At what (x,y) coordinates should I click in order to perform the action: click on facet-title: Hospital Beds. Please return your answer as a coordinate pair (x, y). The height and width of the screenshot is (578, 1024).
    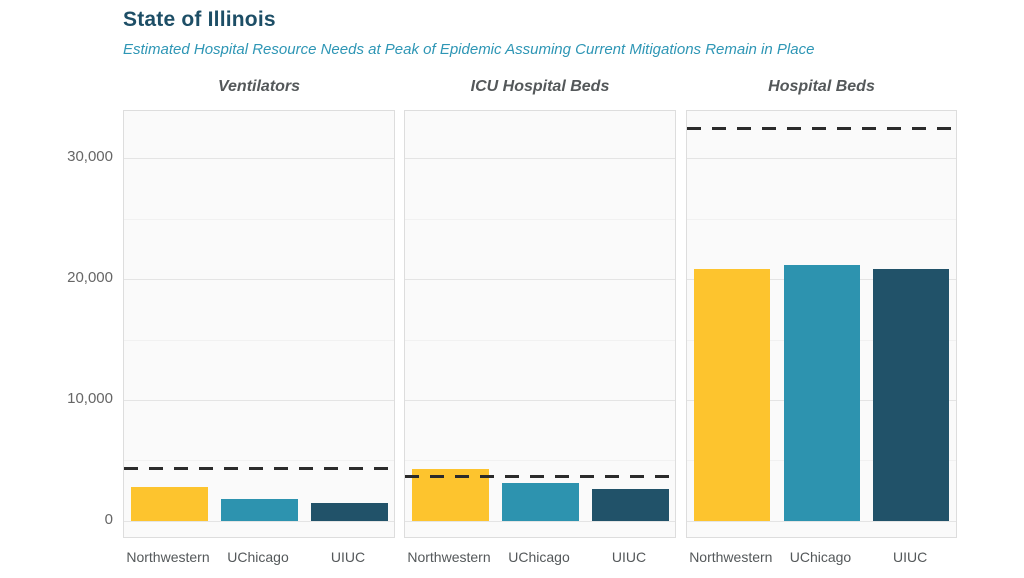
    Looking at the image, I should click on (821, 86).